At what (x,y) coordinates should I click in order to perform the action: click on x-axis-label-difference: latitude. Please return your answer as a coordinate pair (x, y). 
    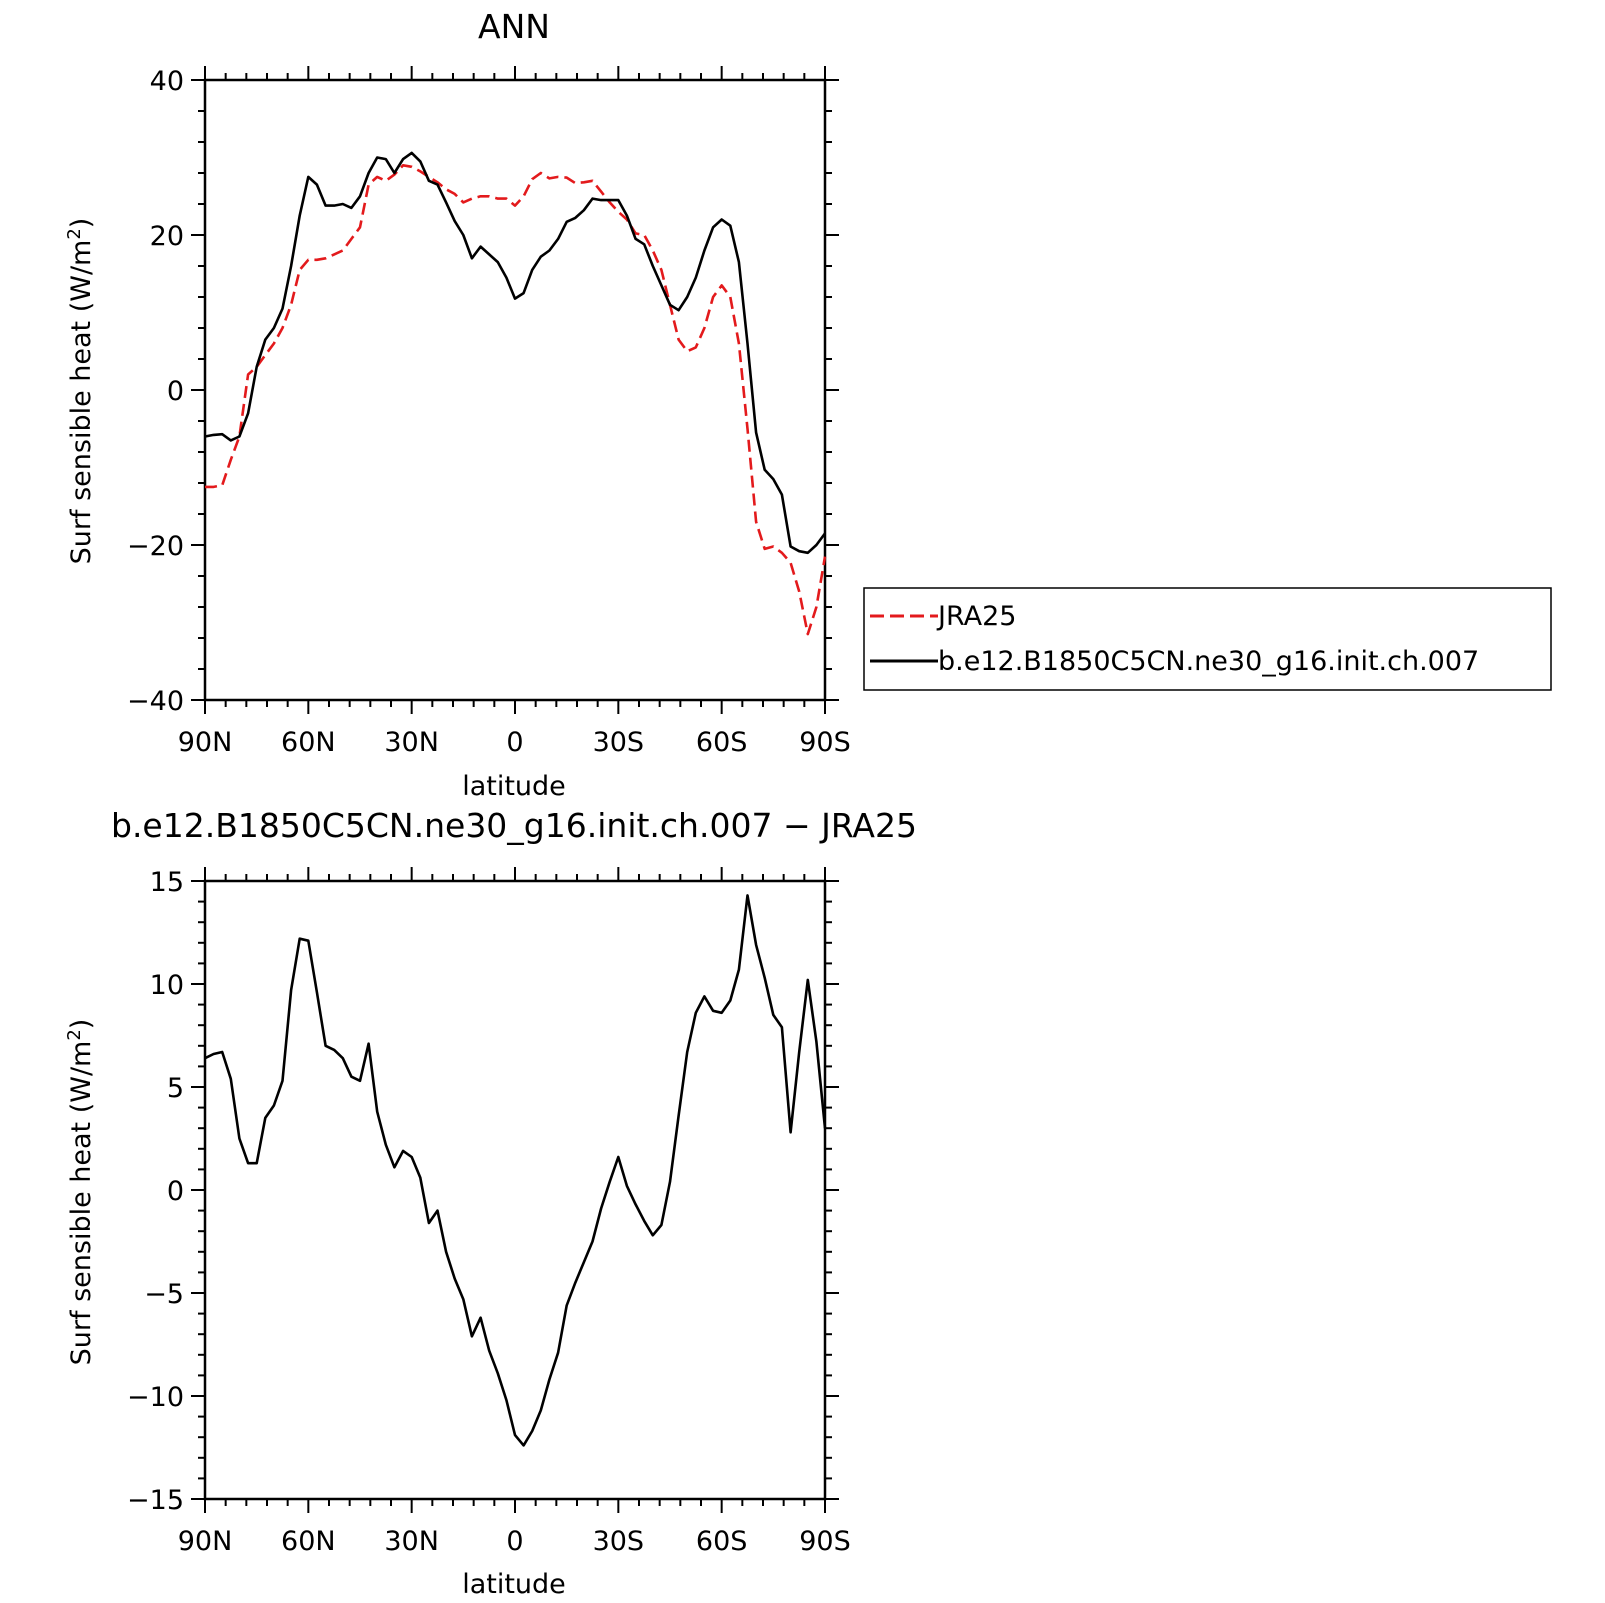
    Looking at the image, I should click on (514, 1584).